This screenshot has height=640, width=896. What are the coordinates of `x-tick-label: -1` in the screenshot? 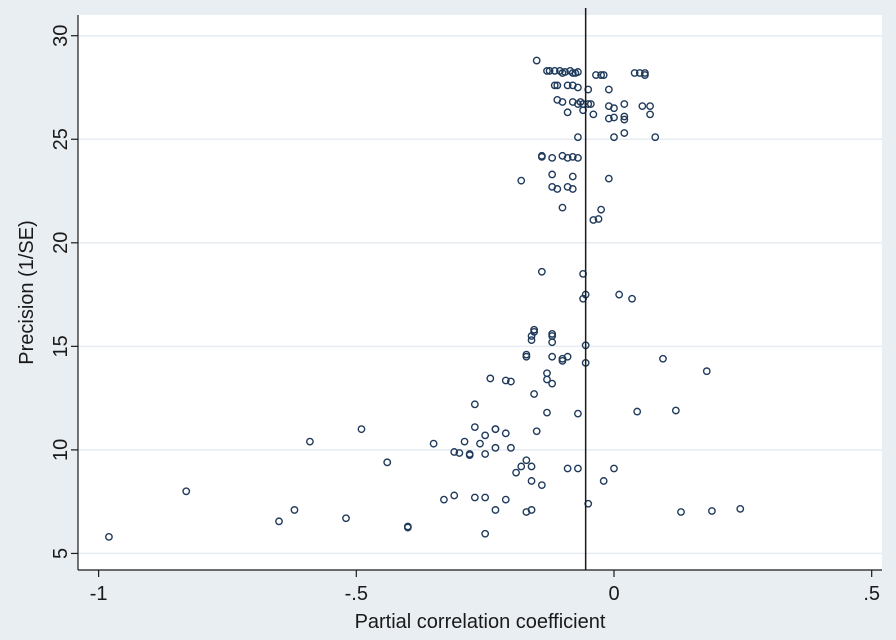 It's located at (99, 594).